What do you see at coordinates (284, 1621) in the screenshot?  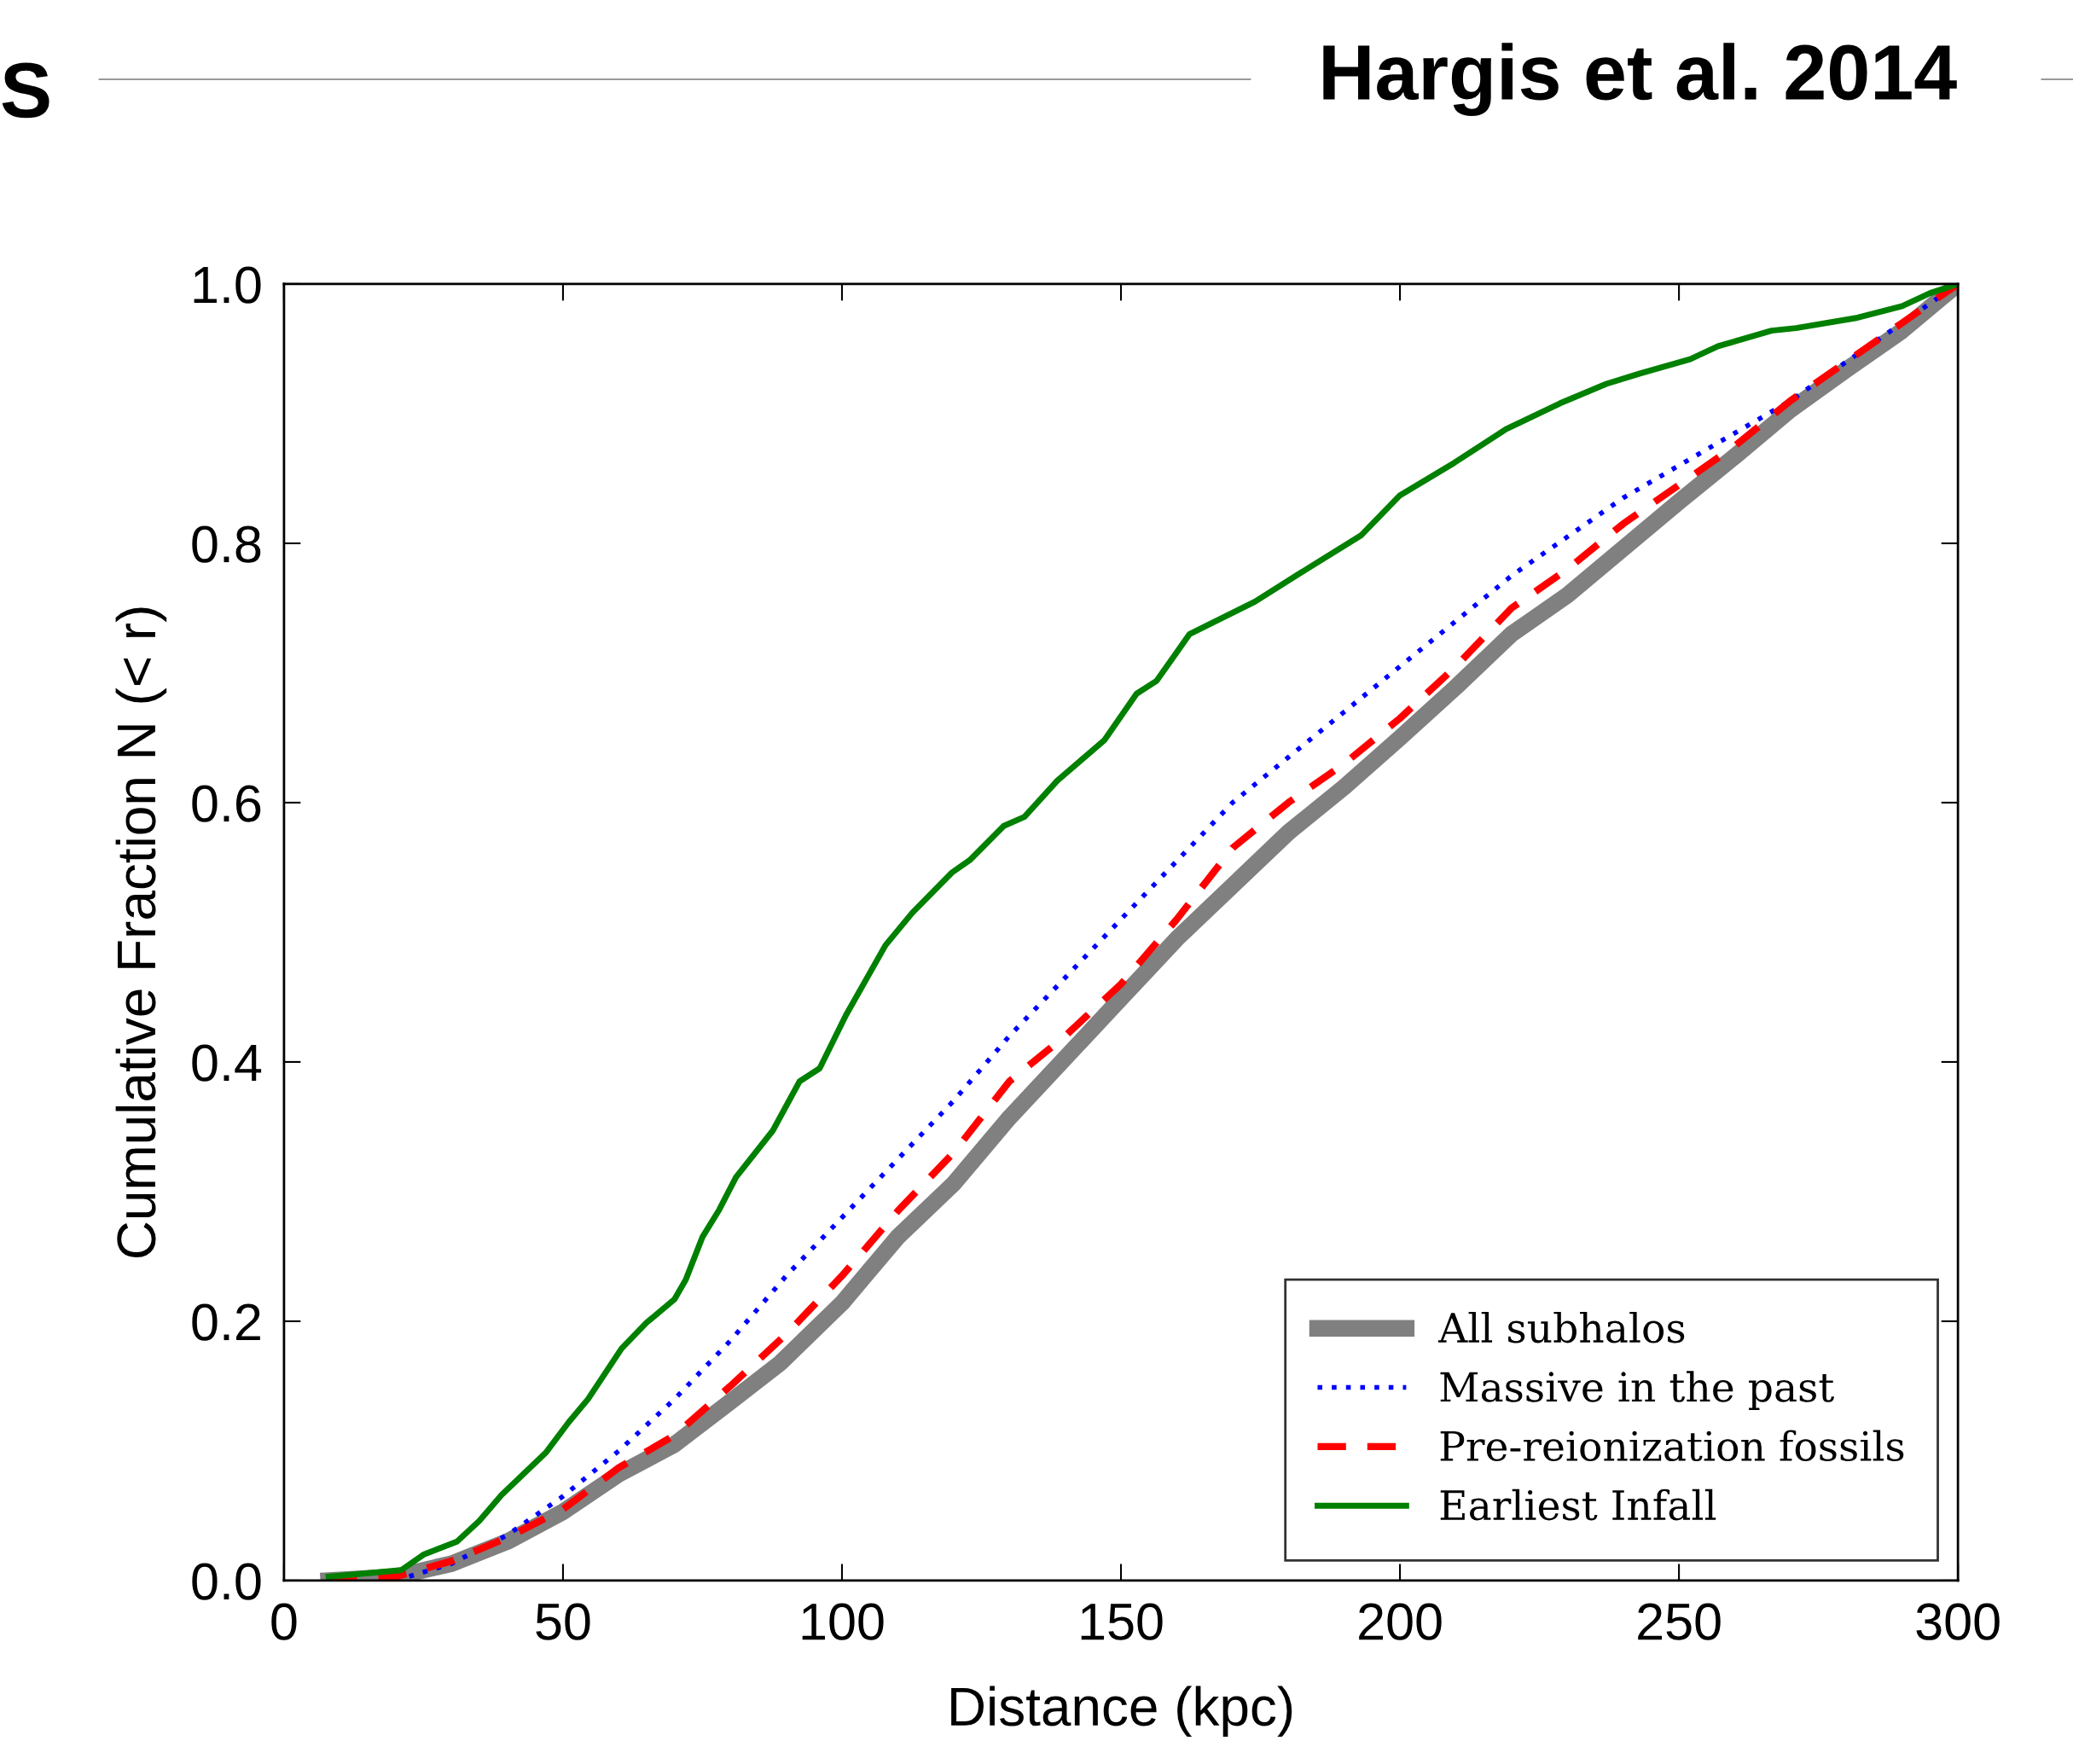 I see `x-tick-label: 0` at bounding box center [284, 1621].